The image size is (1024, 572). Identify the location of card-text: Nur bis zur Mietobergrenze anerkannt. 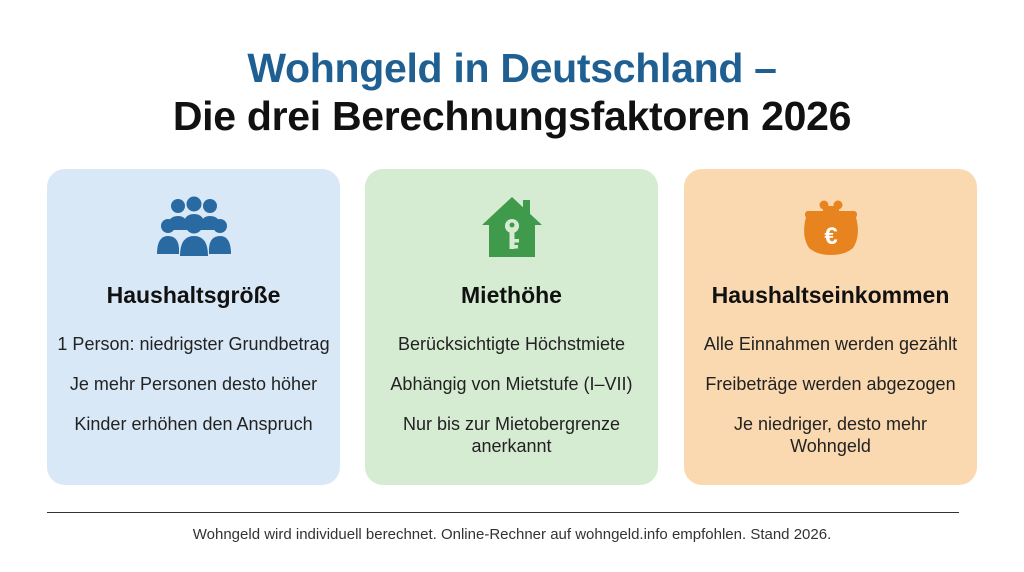
(511, 435).